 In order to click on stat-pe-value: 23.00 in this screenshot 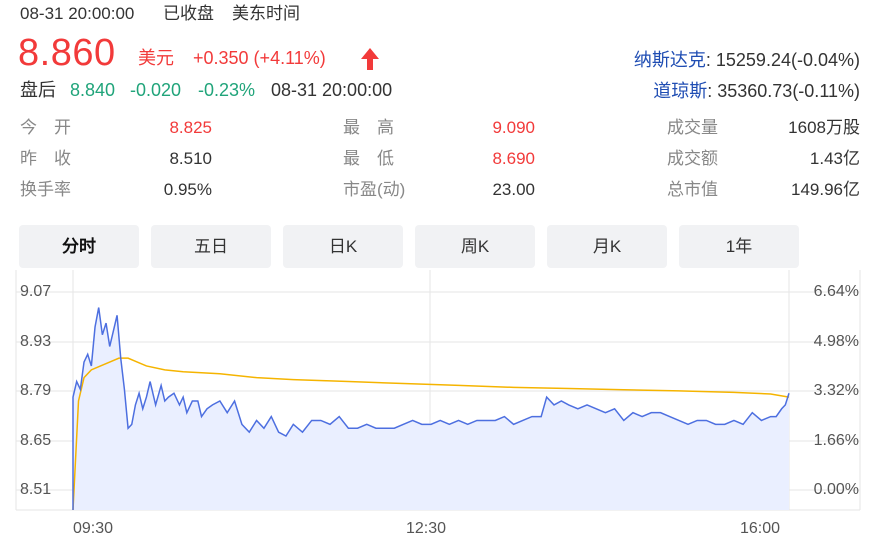, I will do `click(513, 189)`.